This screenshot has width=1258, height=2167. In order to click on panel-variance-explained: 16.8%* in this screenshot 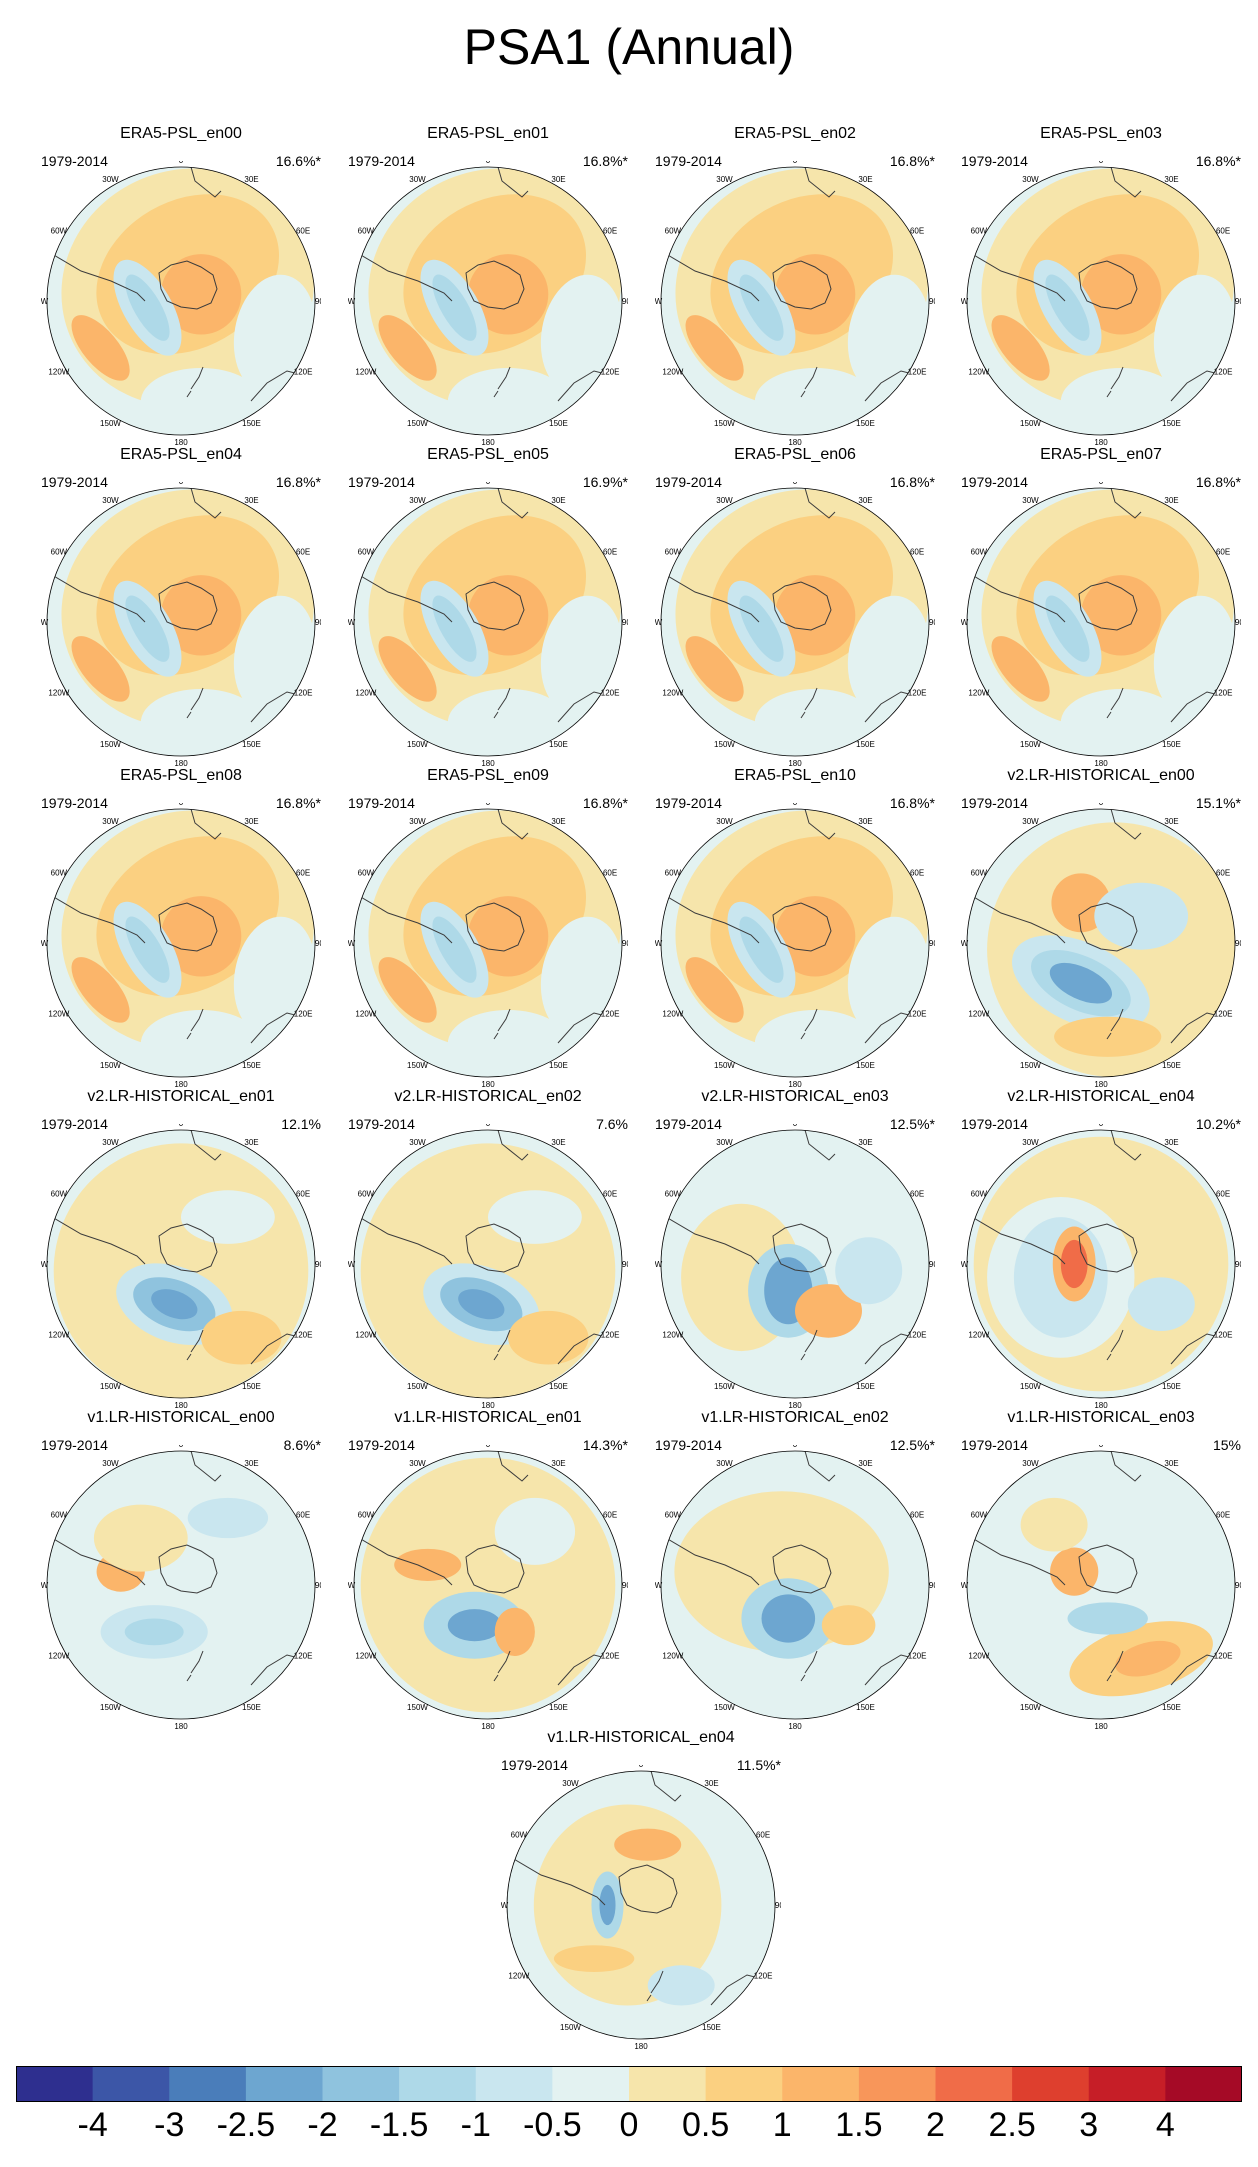, I will do `click(605, 161)`.